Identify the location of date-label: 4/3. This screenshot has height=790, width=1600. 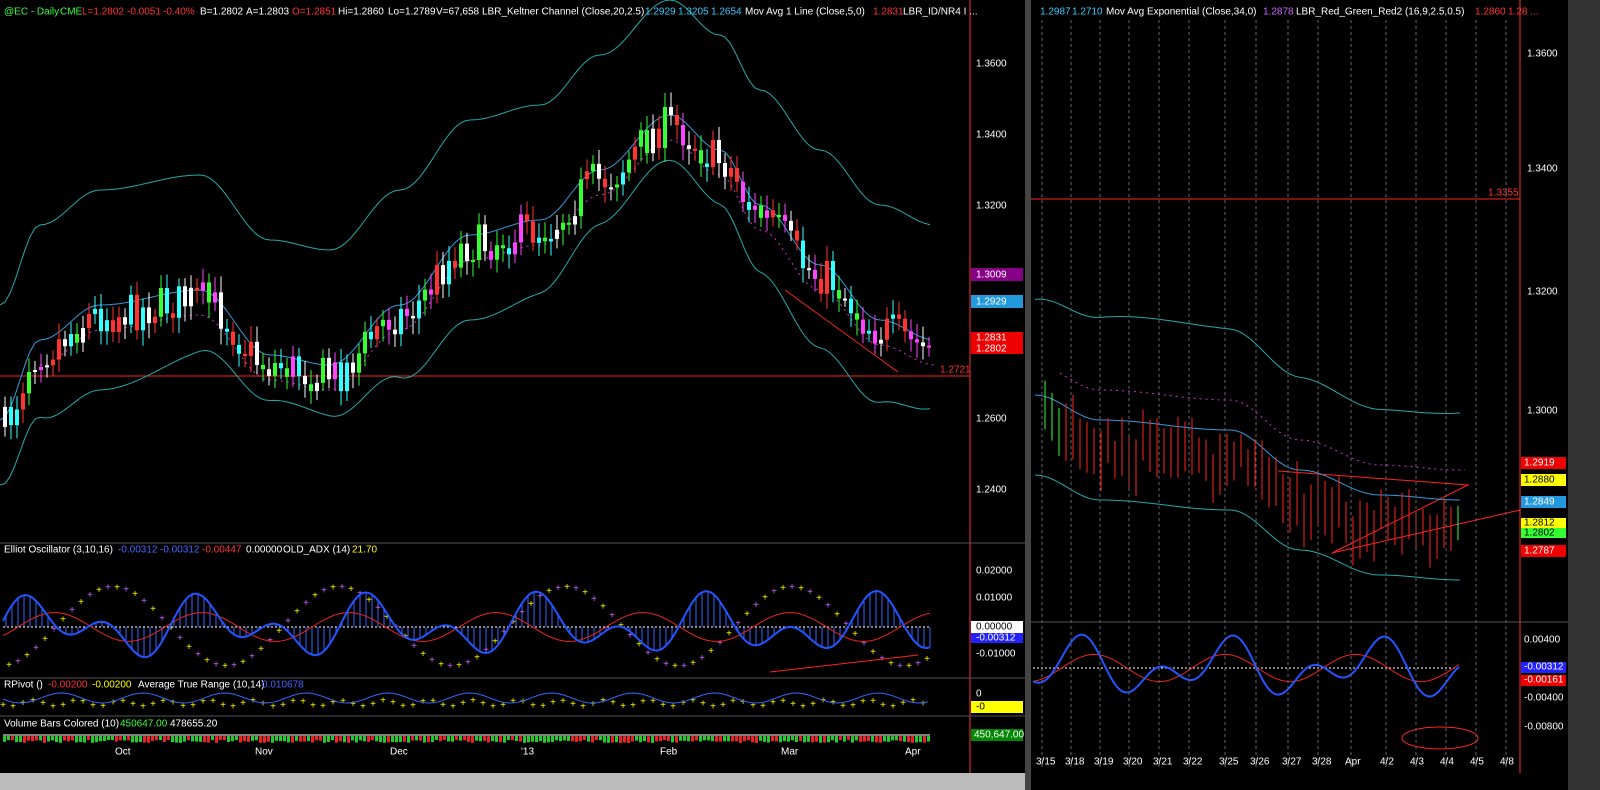
(1417, 762).